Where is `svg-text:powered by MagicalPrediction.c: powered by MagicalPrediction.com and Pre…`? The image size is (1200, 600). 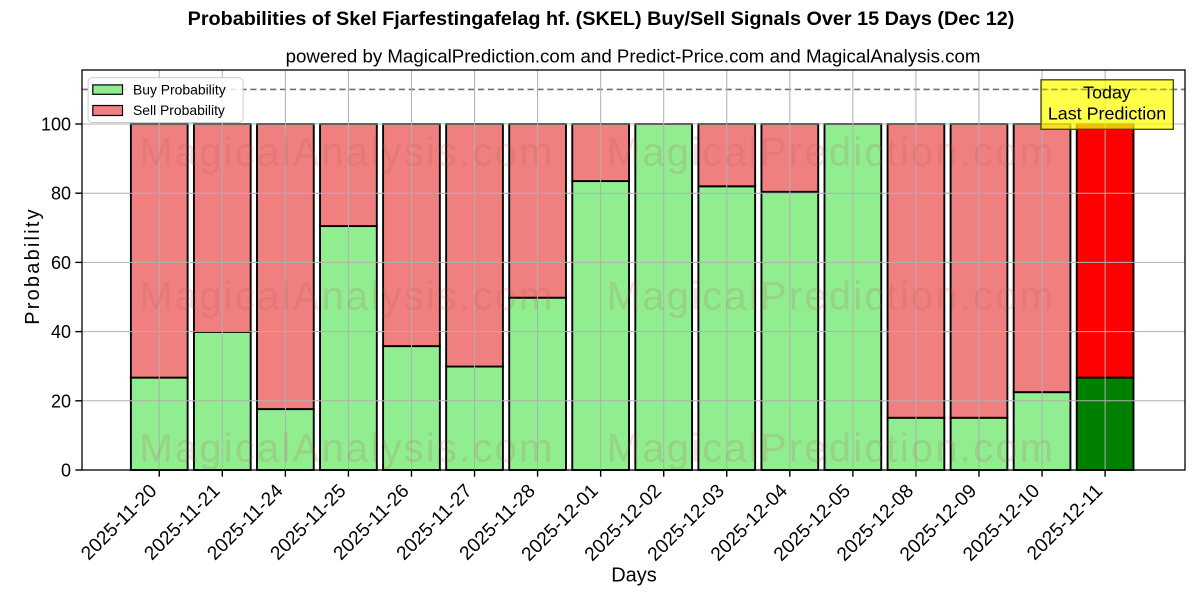 svg-text:powered by MagicalPrediction.c: powered by MagicalPrediction.com and Pre… is located at coordinates (633, 56).